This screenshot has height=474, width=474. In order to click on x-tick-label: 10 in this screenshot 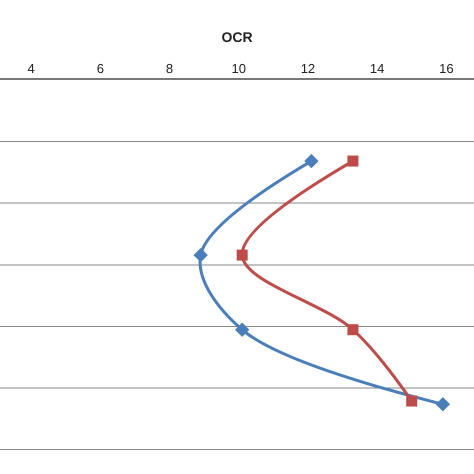, I will do `click(238, 68)`.